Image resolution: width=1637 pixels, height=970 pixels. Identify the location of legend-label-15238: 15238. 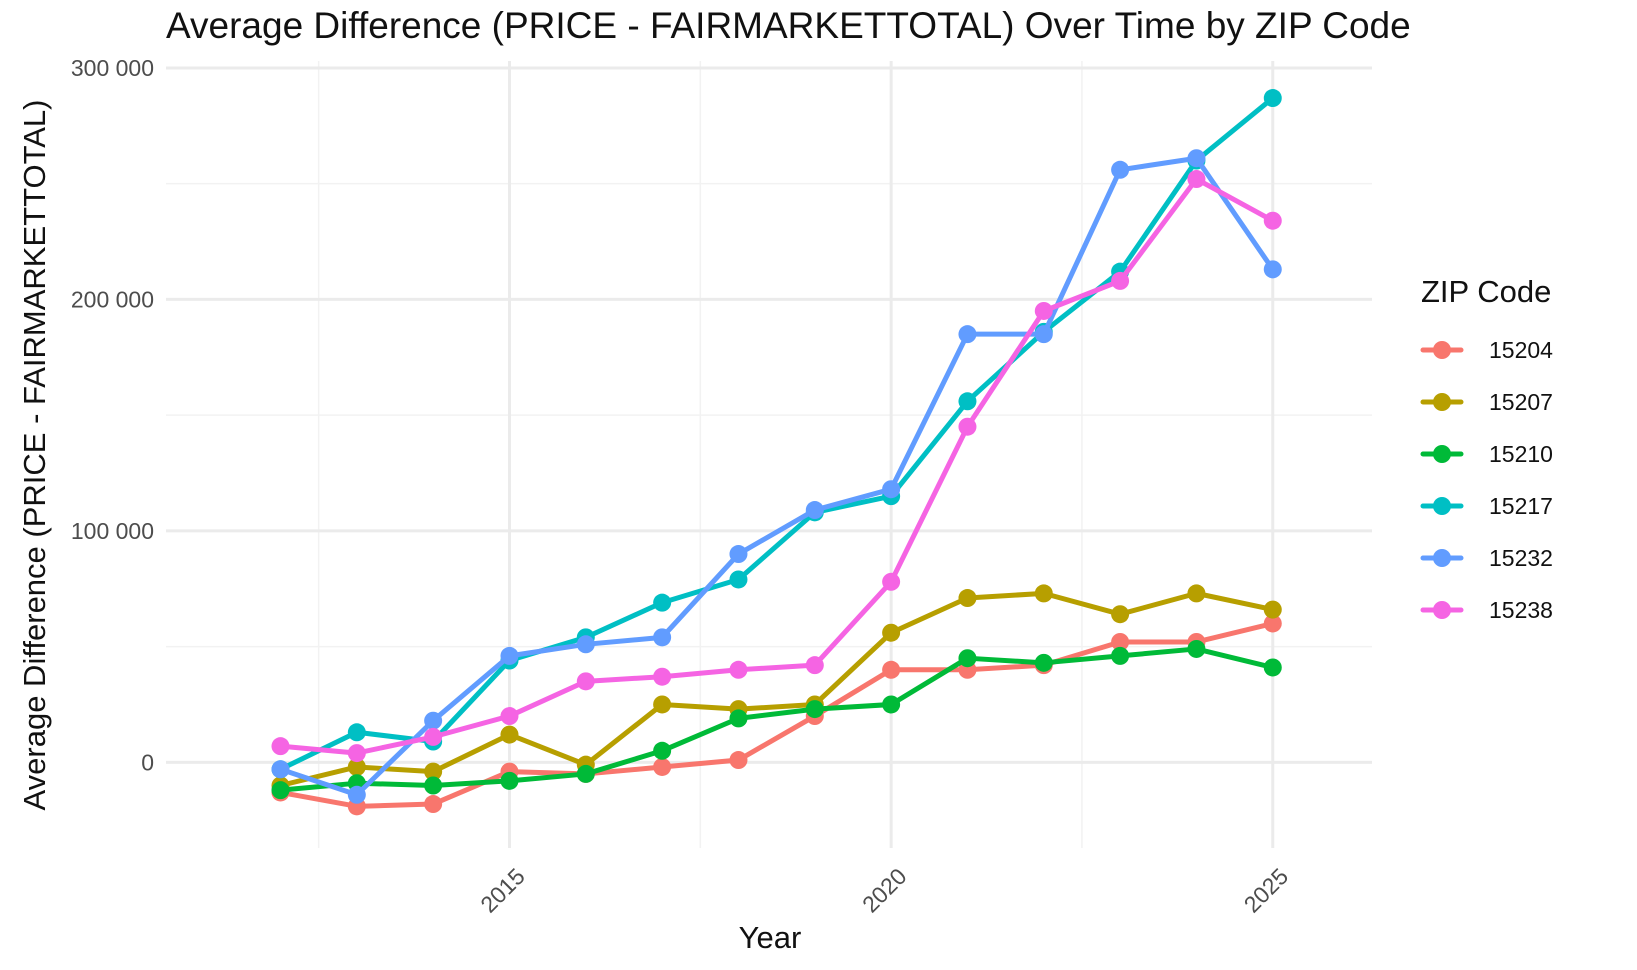
(1521, 610).